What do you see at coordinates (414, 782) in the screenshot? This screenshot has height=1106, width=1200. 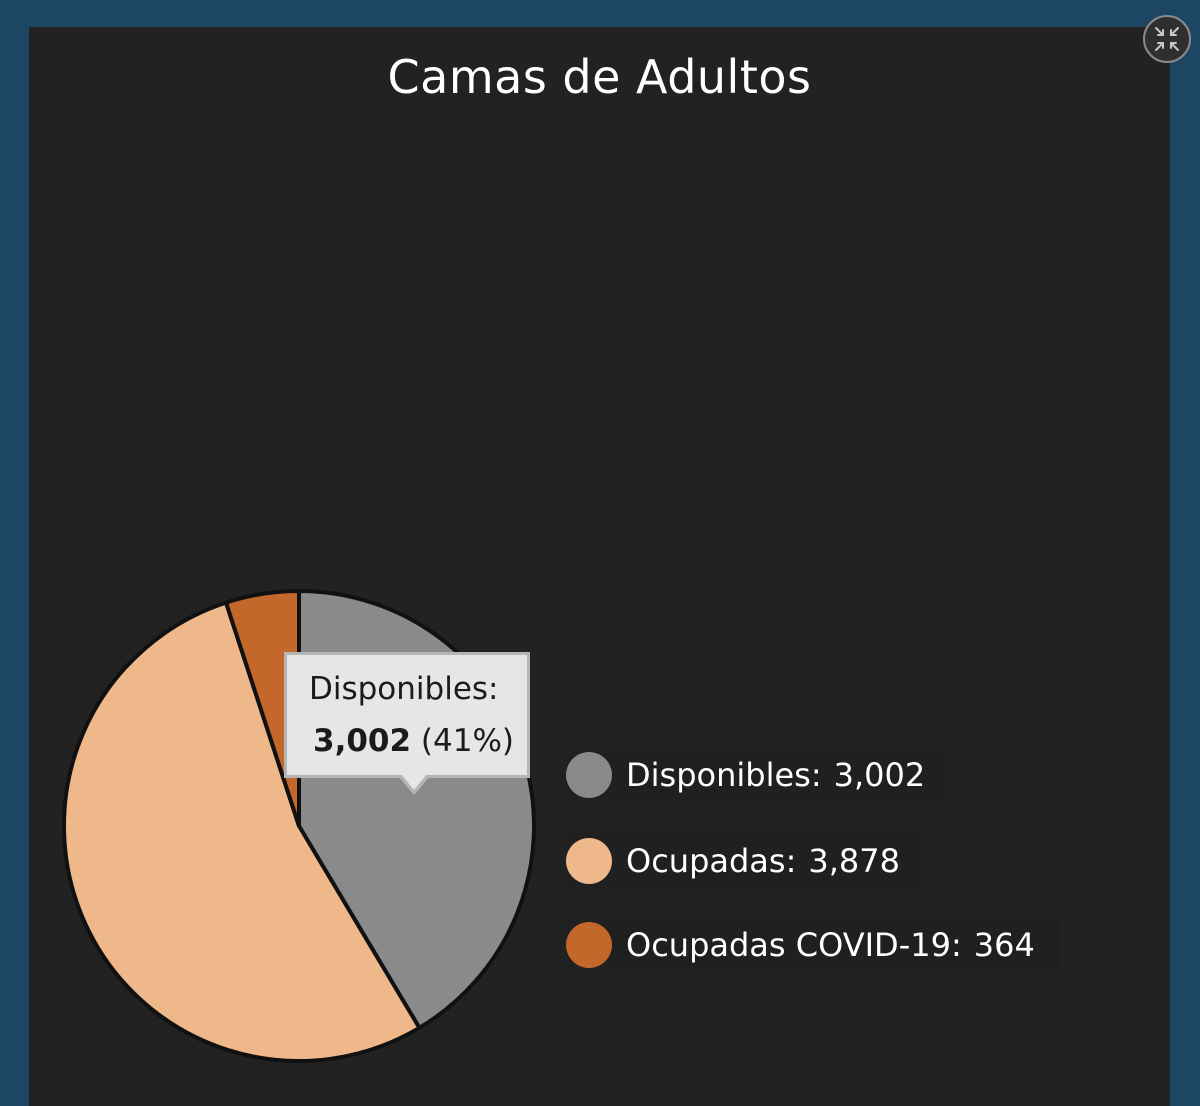 I see `tooltip-arrow-fill` at bounding box center [414, 782].